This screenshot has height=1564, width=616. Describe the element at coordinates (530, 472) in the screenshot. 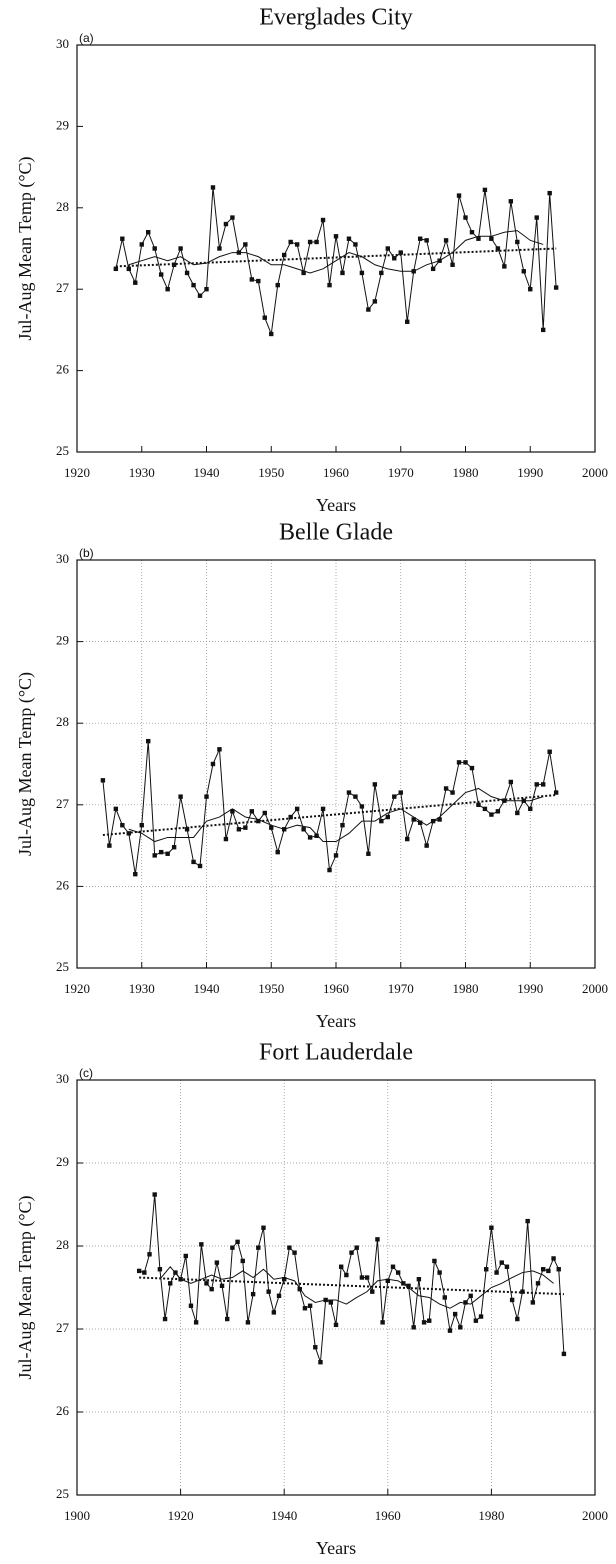

I see `x-tick-label: 1990` at that location.